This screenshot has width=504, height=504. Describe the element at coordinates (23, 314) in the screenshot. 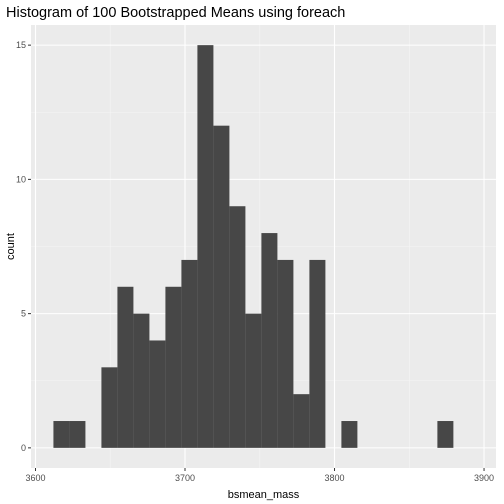

I see `y-tick-label: 5` at that location.